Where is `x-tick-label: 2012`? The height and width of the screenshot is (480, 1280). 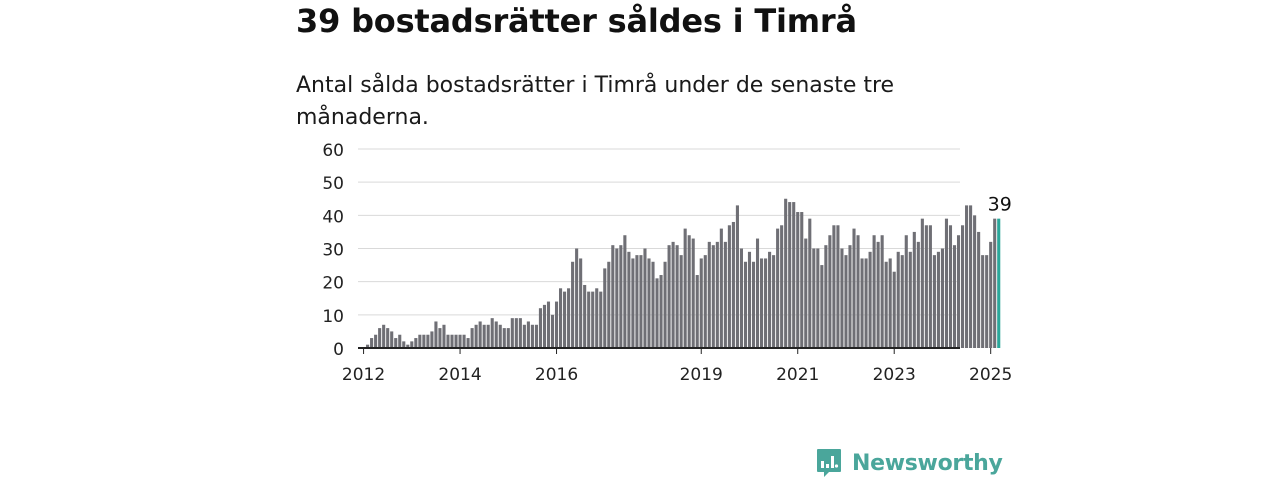
x-tick-label: 2012 is located at coordinates (363, 375).